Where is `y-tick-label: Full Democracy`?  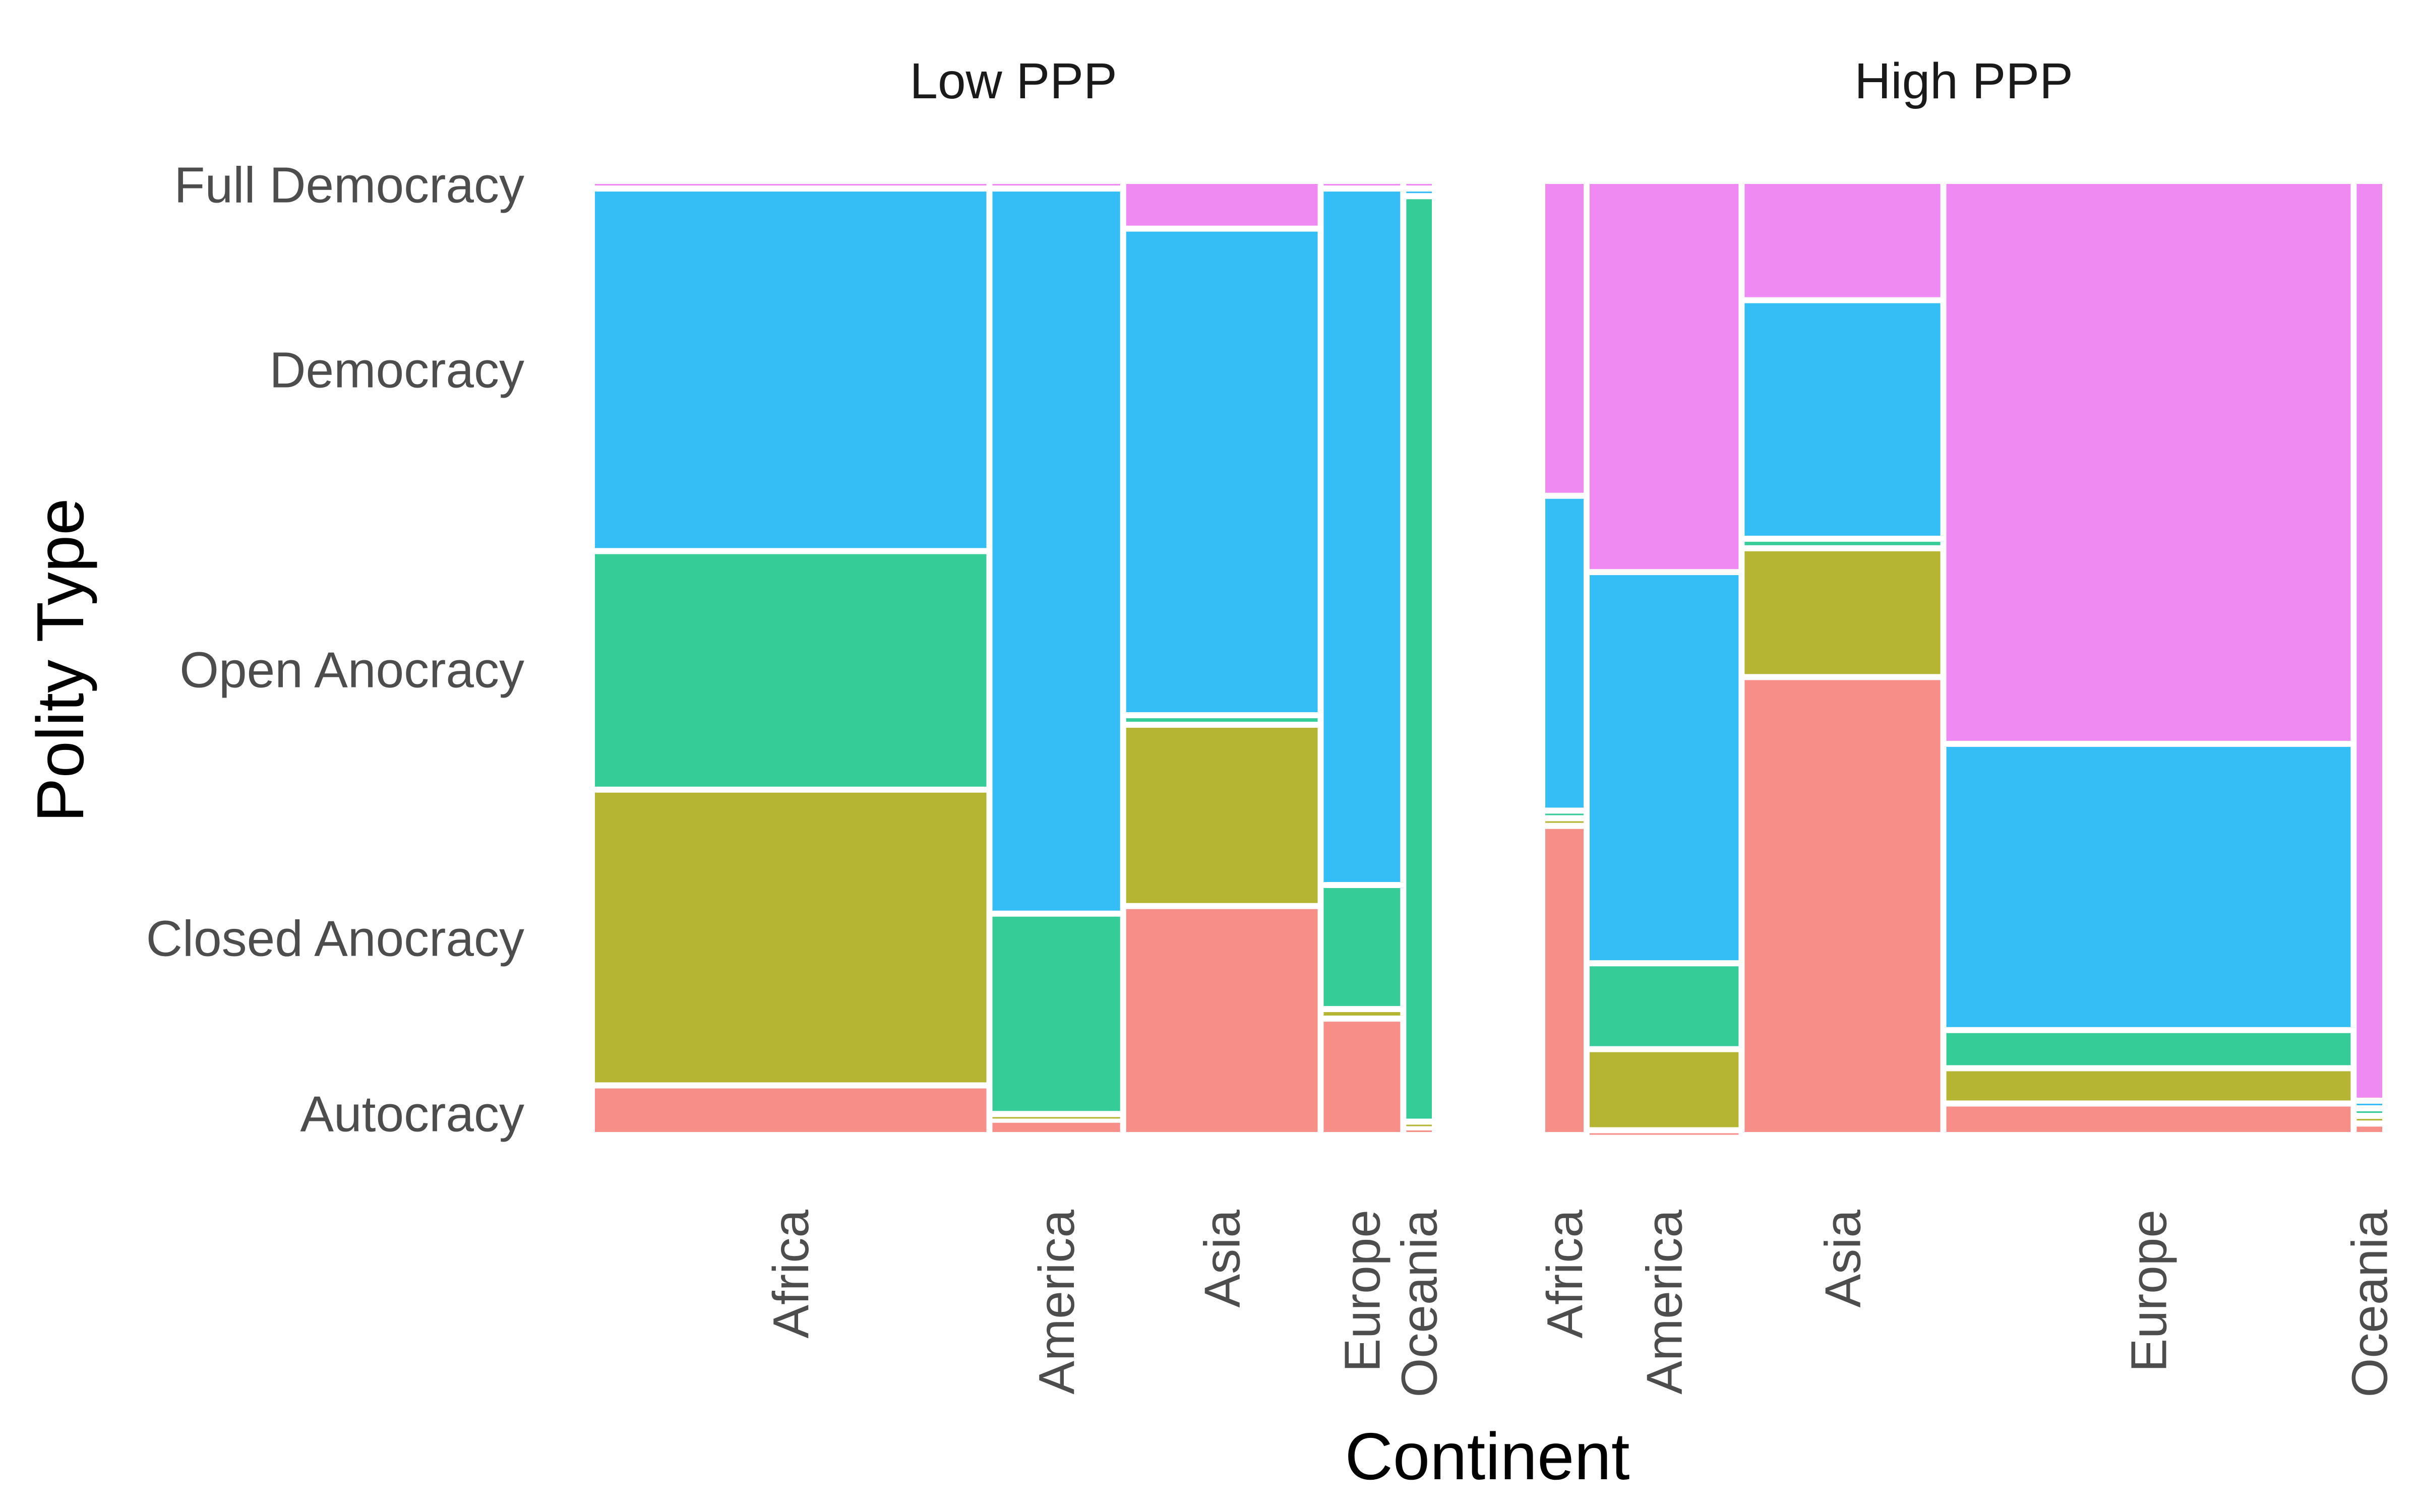
y-tick-label: Full Democracy is located at coordinates (349, 185).